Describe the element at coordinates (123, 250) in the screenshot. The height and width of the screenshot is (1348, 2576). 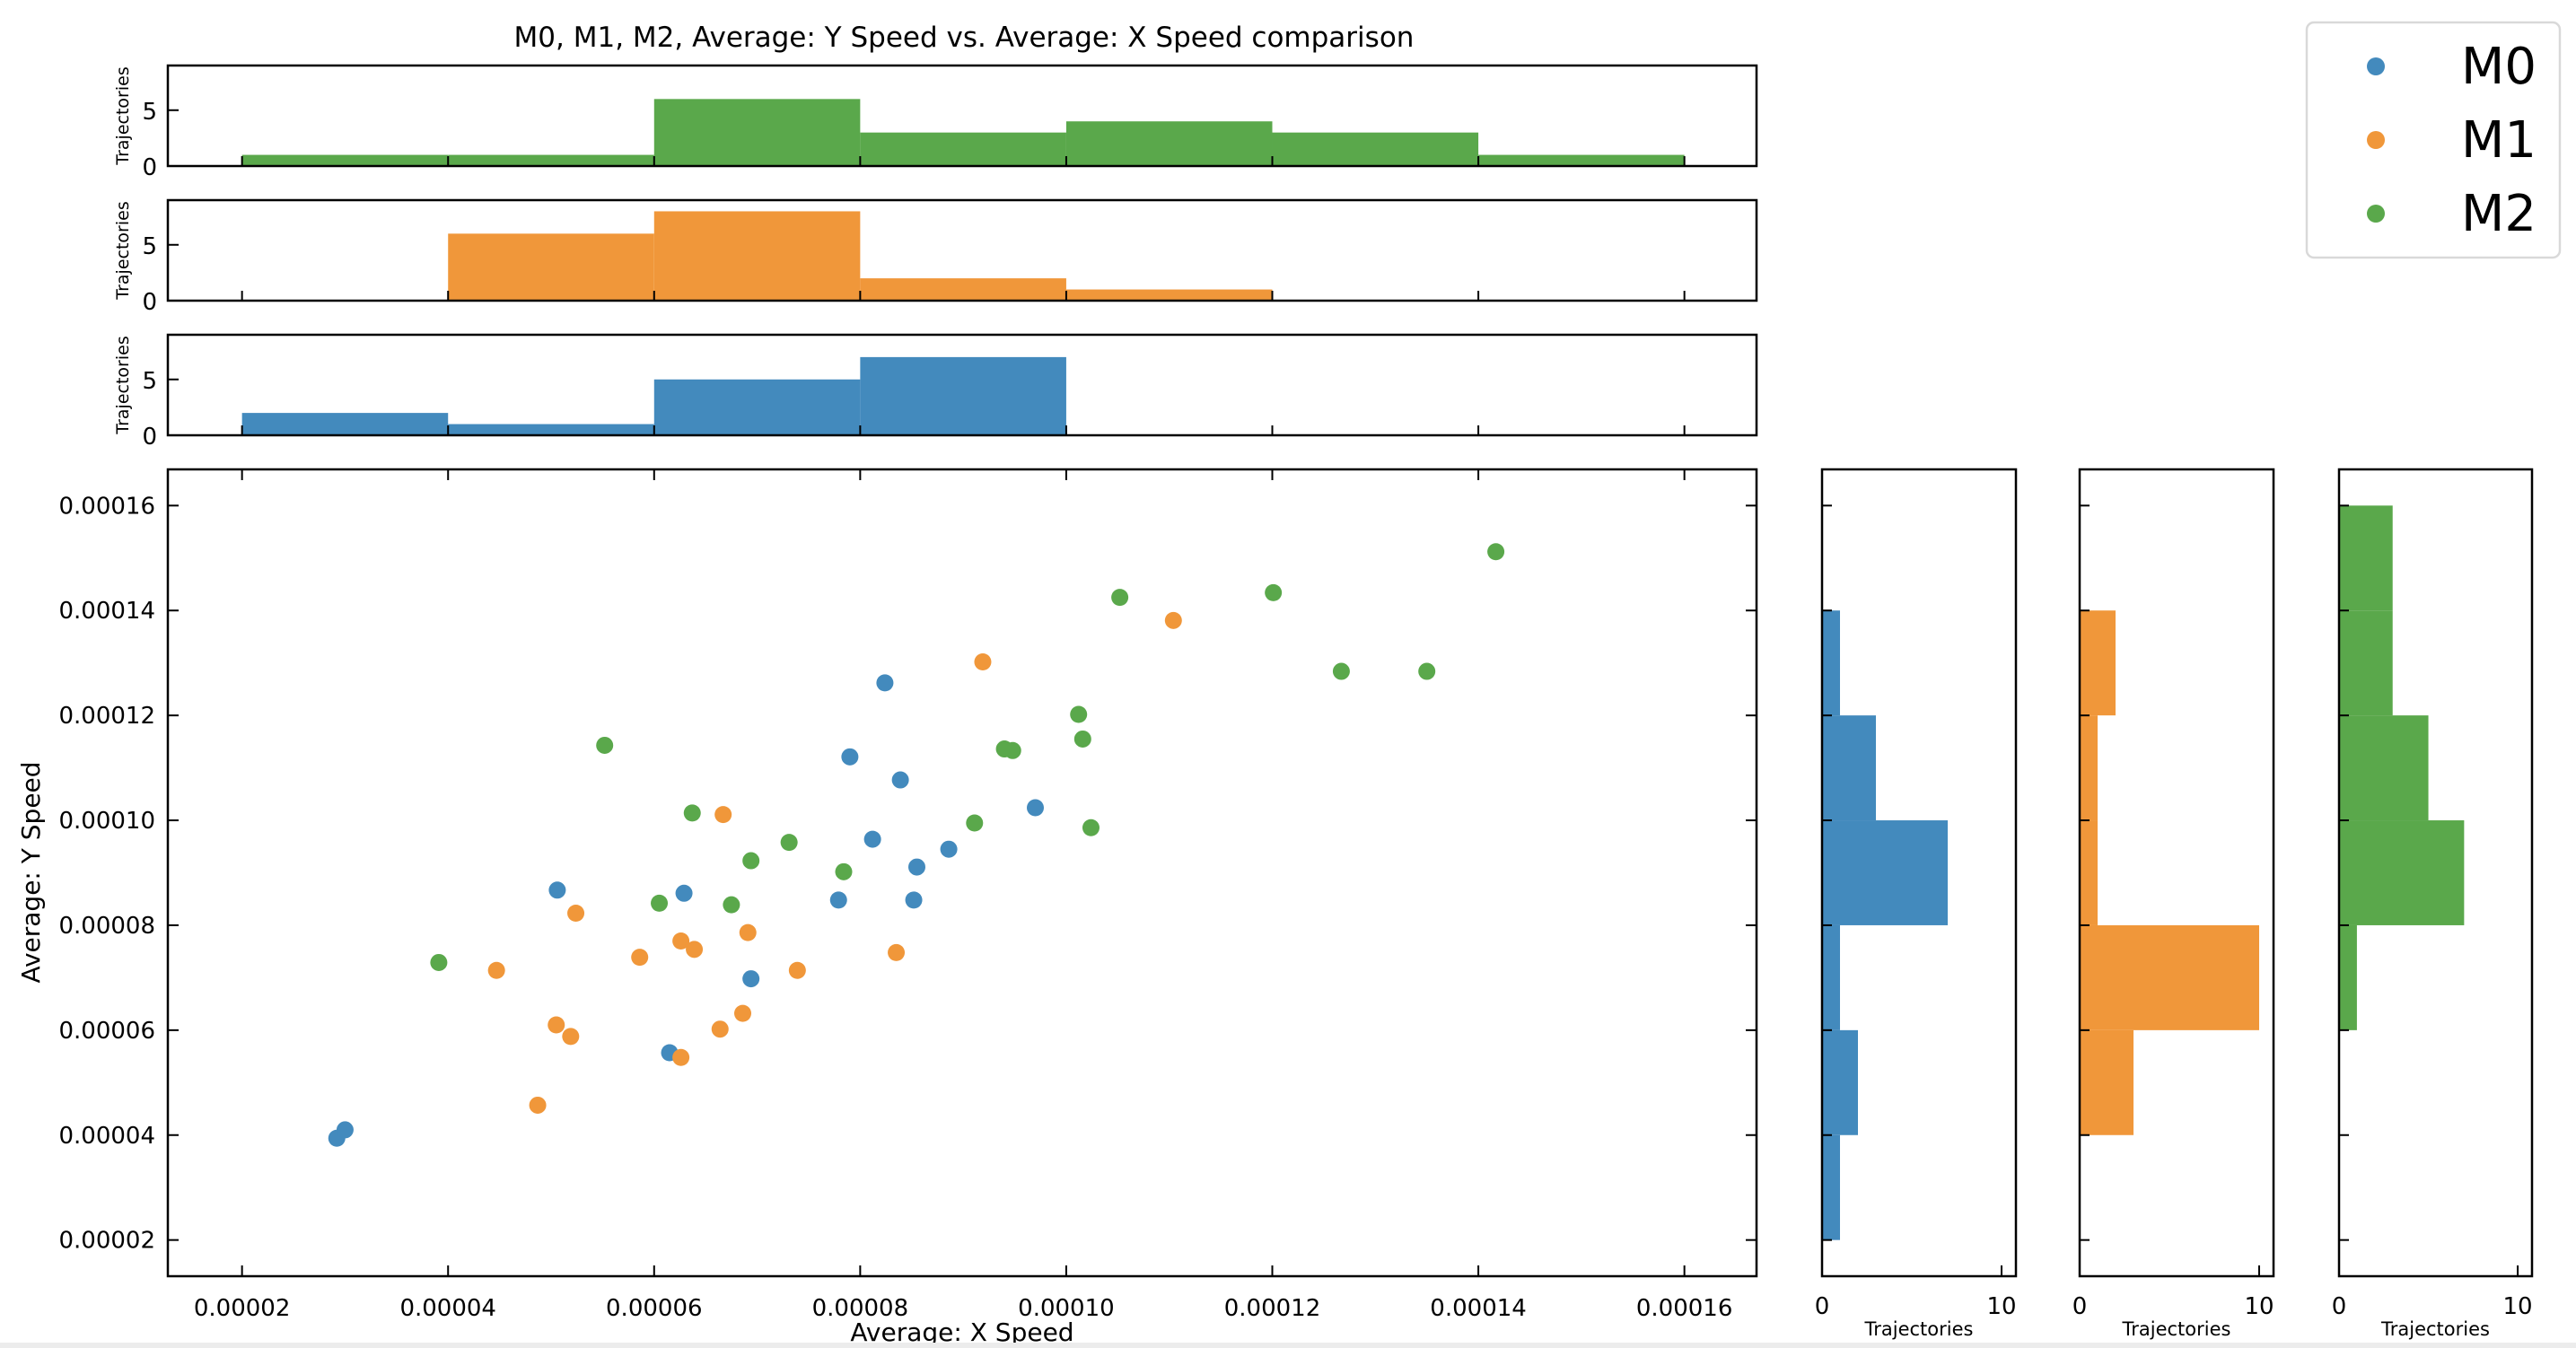
I see `histogram-y-label: Trajectories` at that location.